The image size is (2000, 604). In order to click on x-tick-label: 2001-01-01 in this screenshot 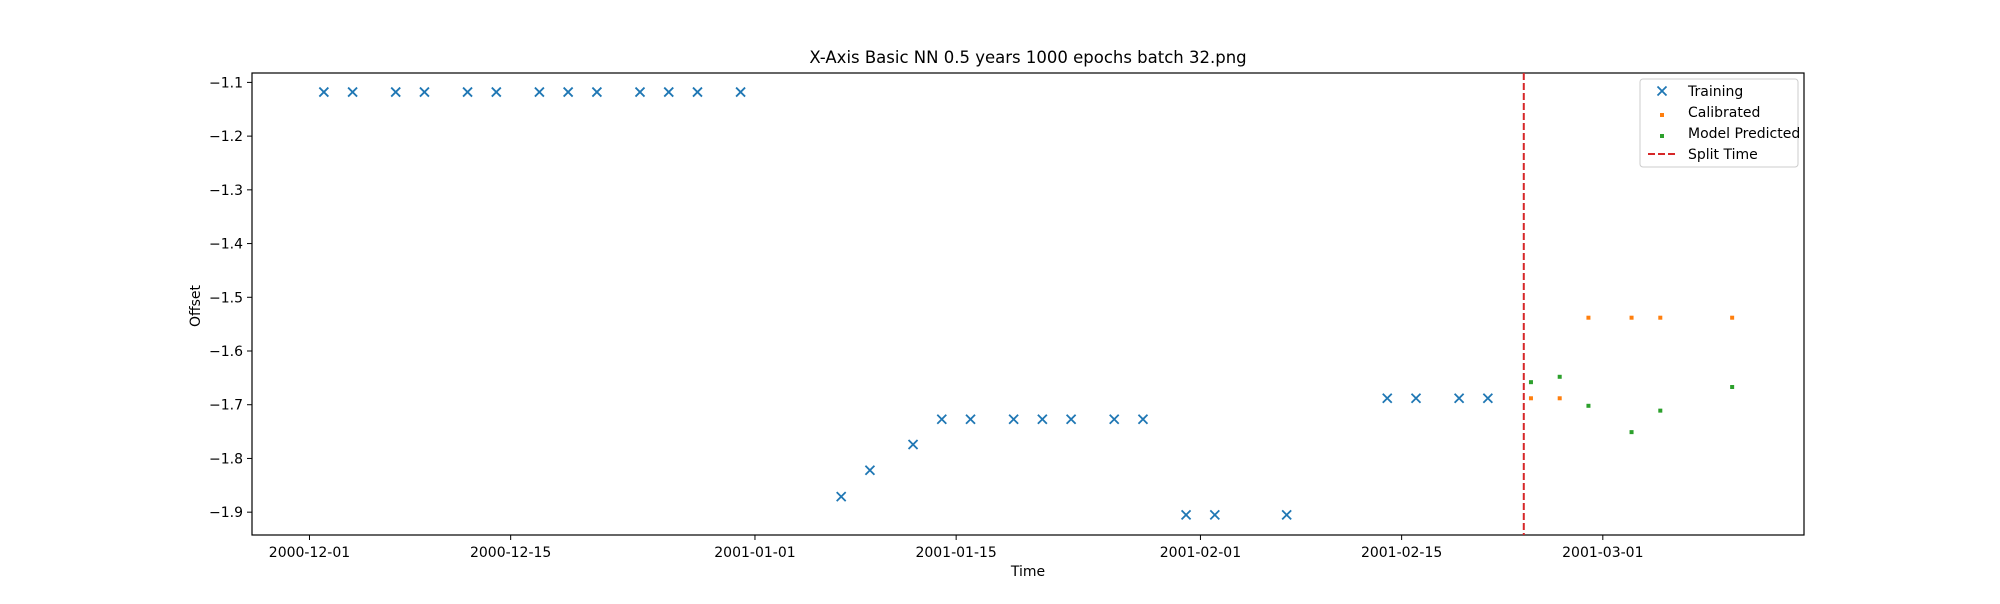, I will do `click(754, 553)`.